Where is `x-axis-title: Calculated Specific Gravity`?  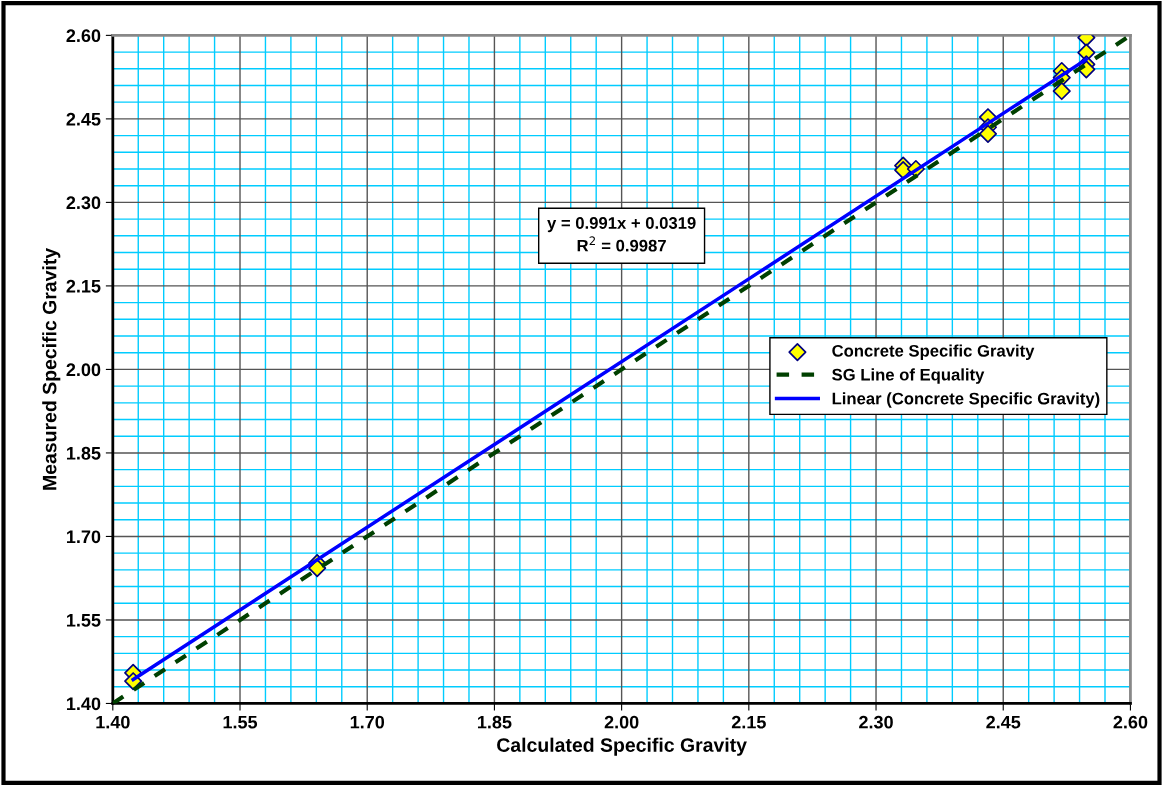 x-axis-title: Calculated Specific Gravity is located at coordinates (622, 746).